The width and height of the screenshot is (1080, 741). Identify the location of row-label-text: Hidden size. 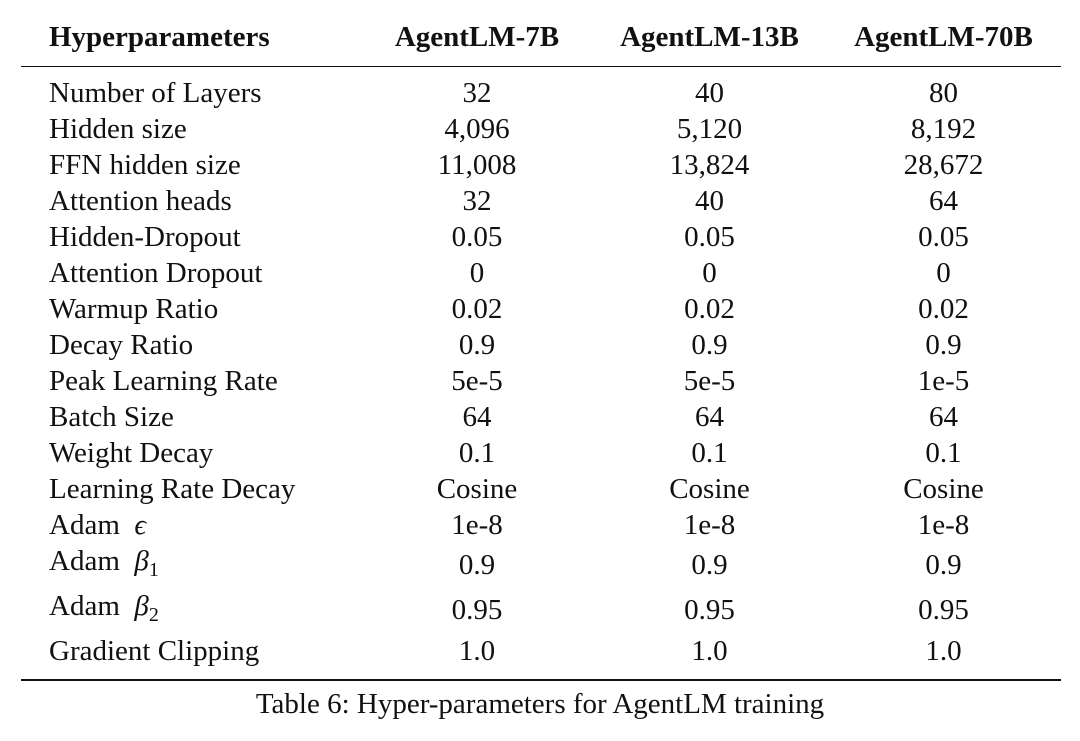
(118, 128).